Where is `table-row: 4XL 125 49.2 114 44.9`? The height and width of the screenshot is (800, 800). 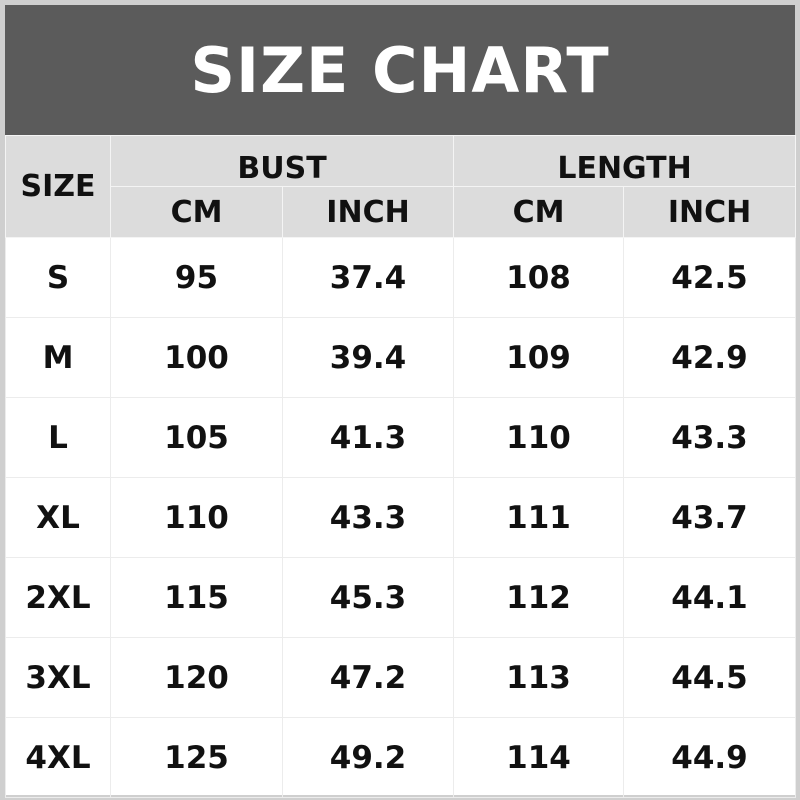
table-row: 4XL 125 49.2 114 44.9 is located at coordinates (401, 757).